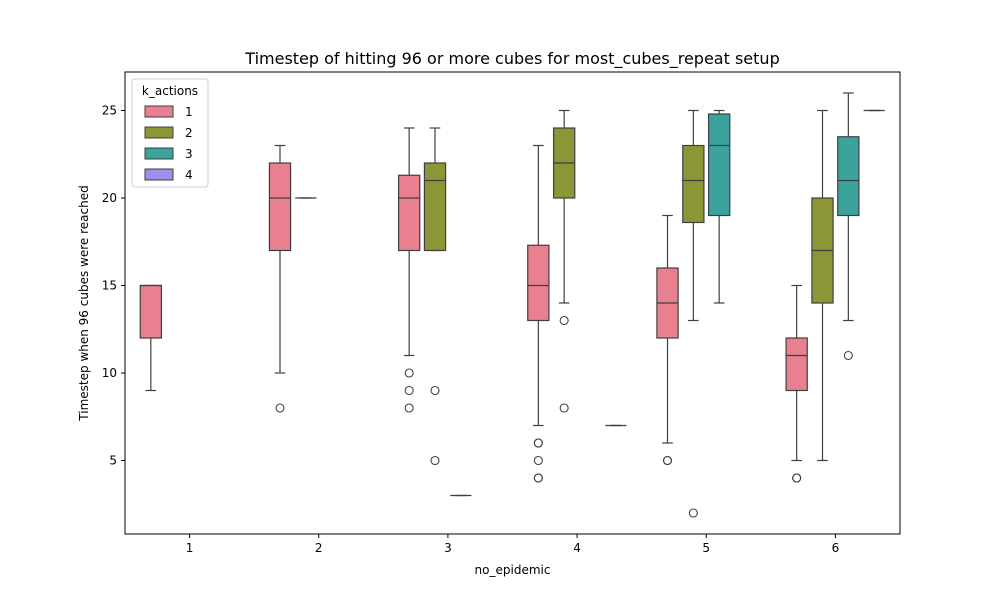 Image resolution: width=1000 pixels, height=600 pixels. I want to click on x-tick-label-6: 6, so click(836, 548).